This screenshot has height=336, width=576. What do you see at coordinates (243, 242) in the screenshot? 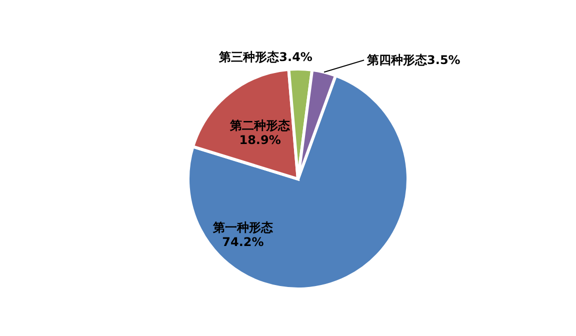
I see `data-label: 74.2%` at bounding box center [243, 242].